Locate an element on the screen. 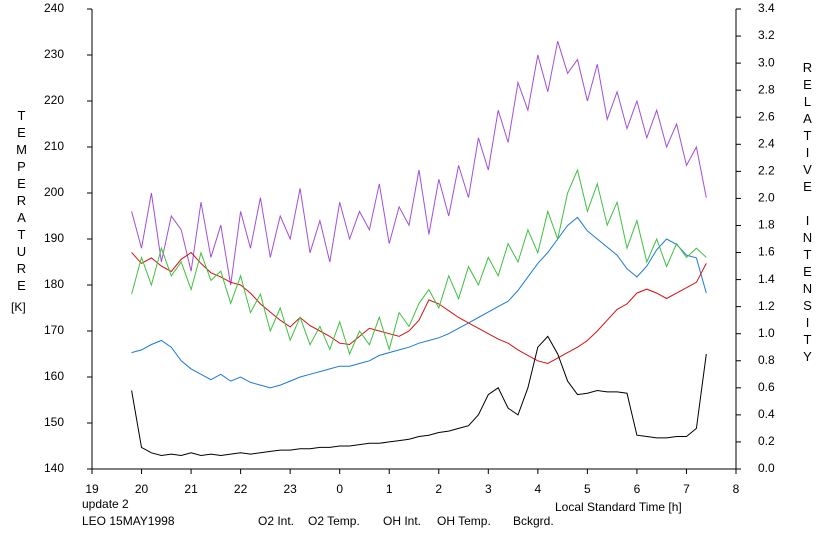 This screenshot has width=828, height=535. x-tick-label: 7 is located at coordinates (686, 489).